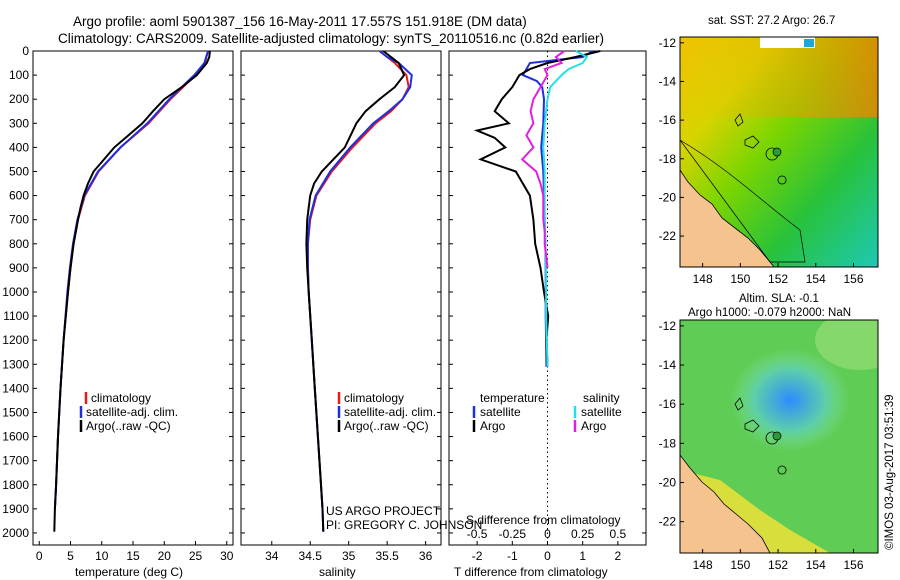  I want to click on sla-map-frame, so click(779, 436).